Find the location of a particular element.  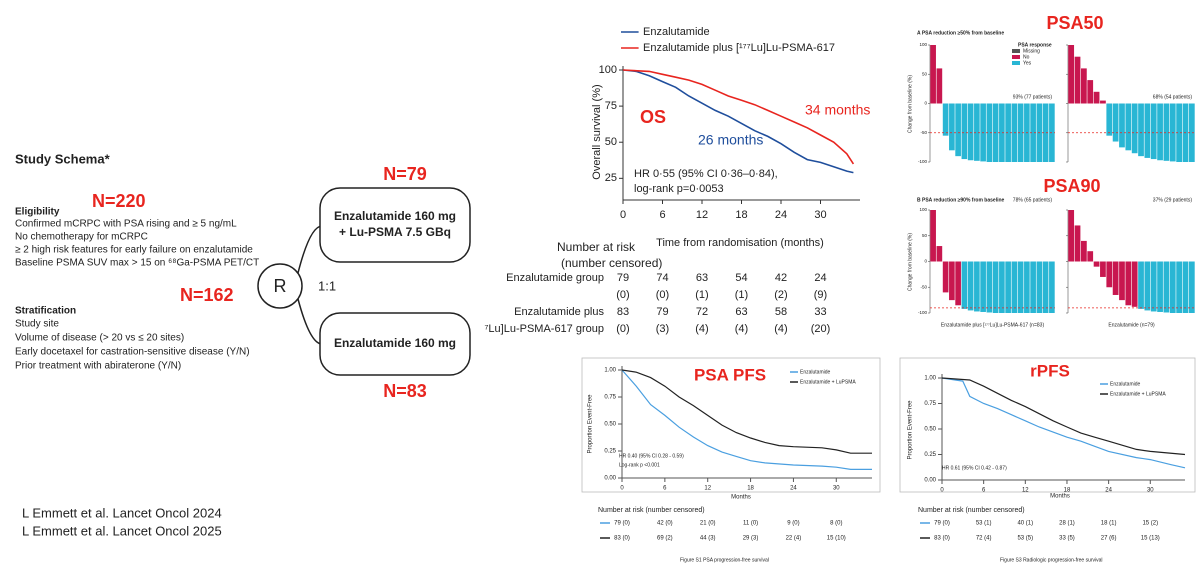

risk-count: 58 is located at coordinates (781, 312).